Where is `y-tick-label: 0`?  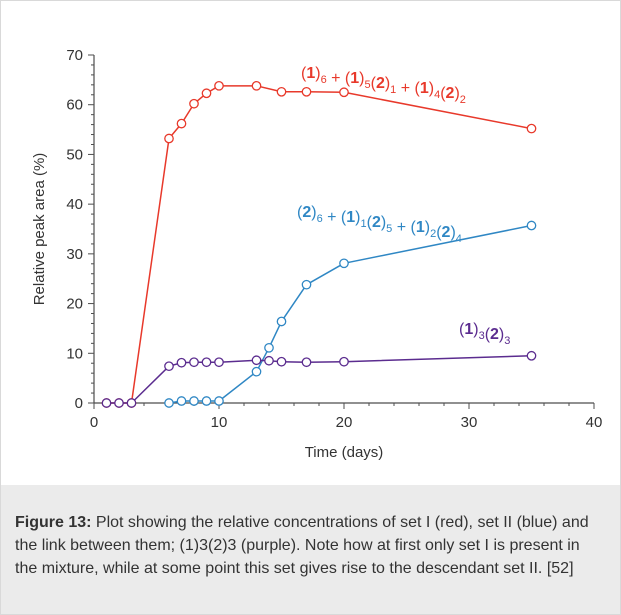 y-tick-label: 0 is located at coordinates (79, 403).